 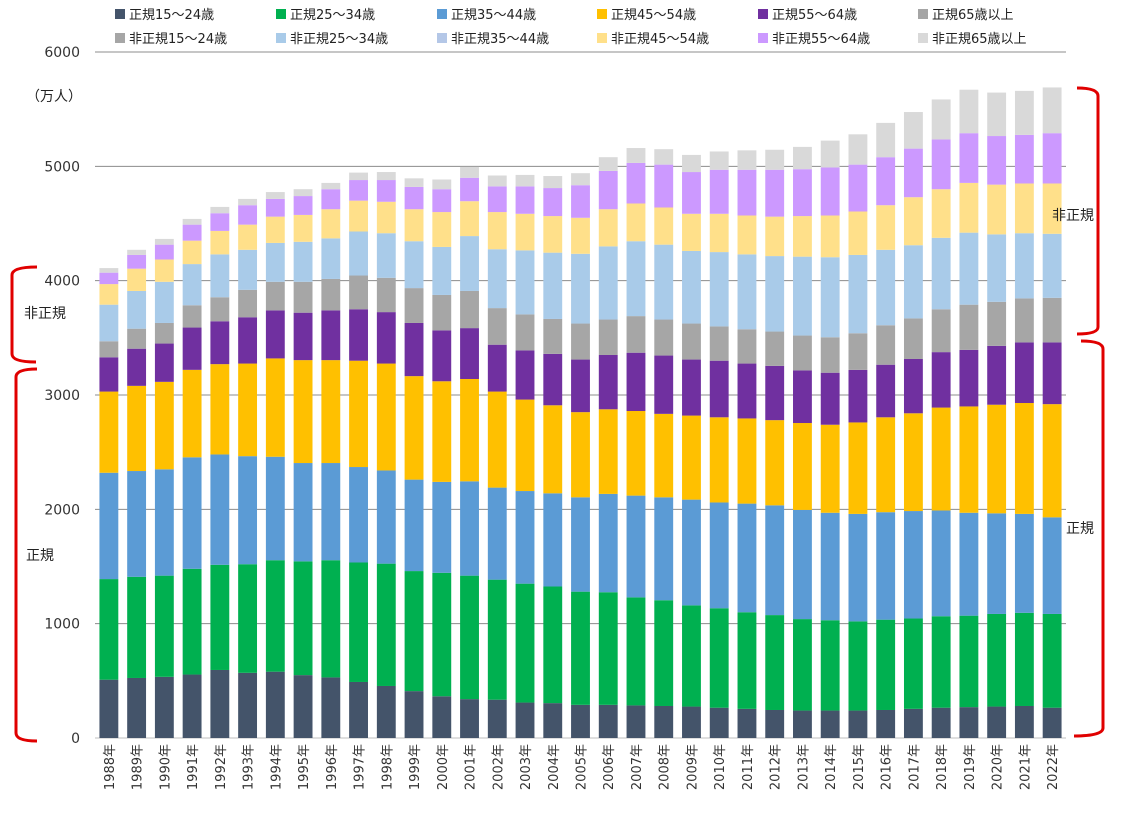 I want to click on x-tick-label: 1992年, so click(x=221, y=767).